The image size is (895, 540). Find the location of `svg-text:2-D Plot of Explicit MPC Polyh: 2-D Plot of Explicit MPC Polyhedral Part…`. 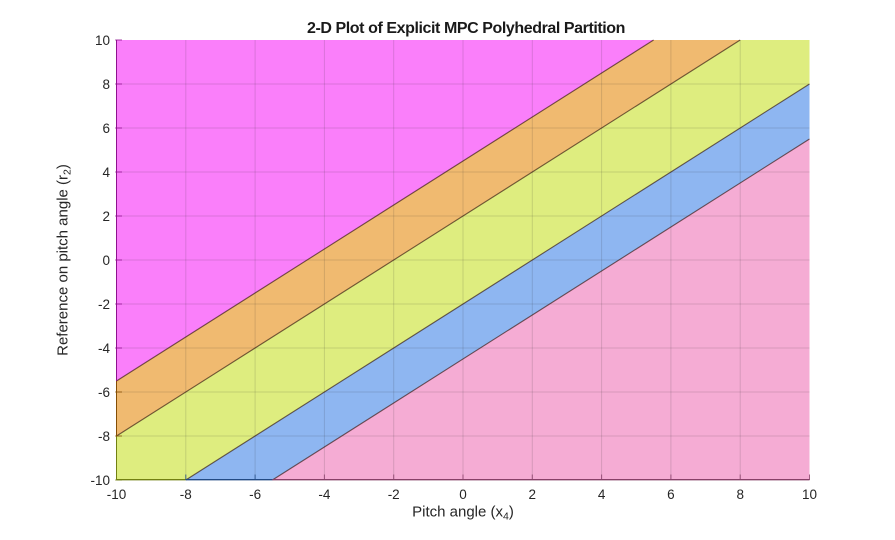

svg-text:2-D Plot of Explicit MPC Polyh: 2-D Plot of Explicit MPC Polyhedral Part… is located at coordinates (466, 28).